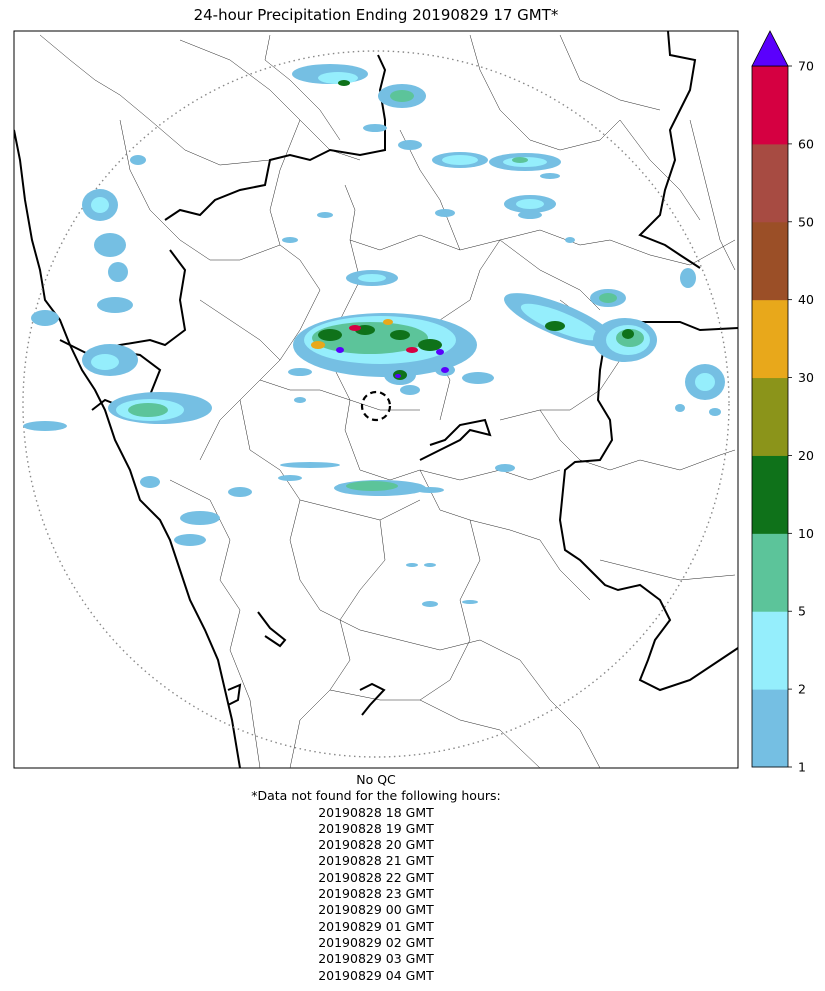  What do you see at coordinates (376, 828) in the screenshot?
I see `missing-hour-item: 20190828 19 GMT` at bounding box center [376, 828].